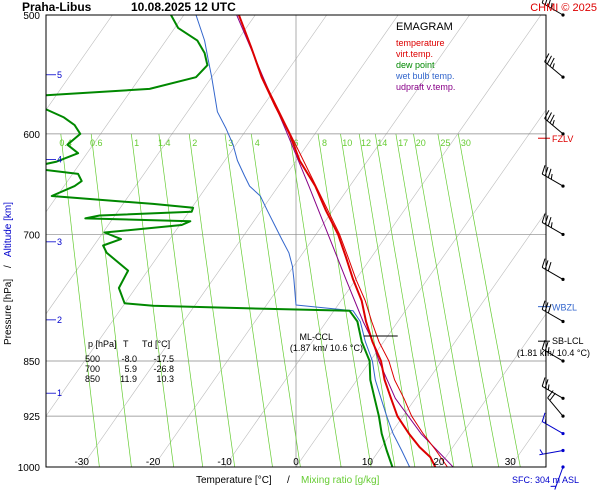  I want to click on table-header-td: Td [°C], so click(156, 344).